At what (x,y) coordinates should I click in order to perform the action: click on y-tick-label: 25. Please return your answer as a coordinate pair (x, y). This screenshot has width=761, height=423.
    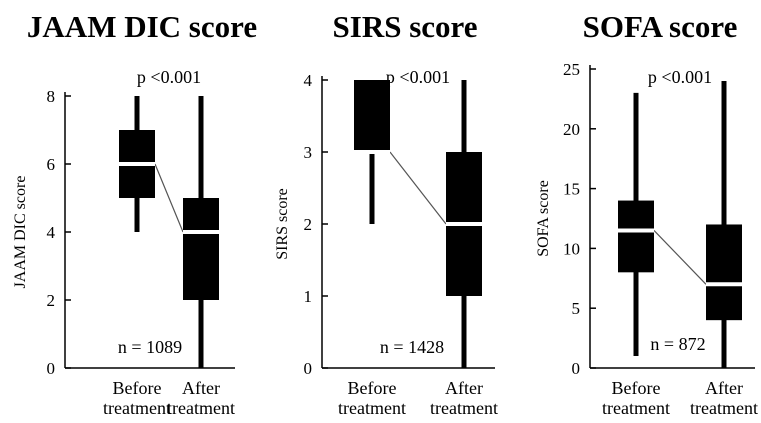
    Looking at the image, I should click on (571, 69).